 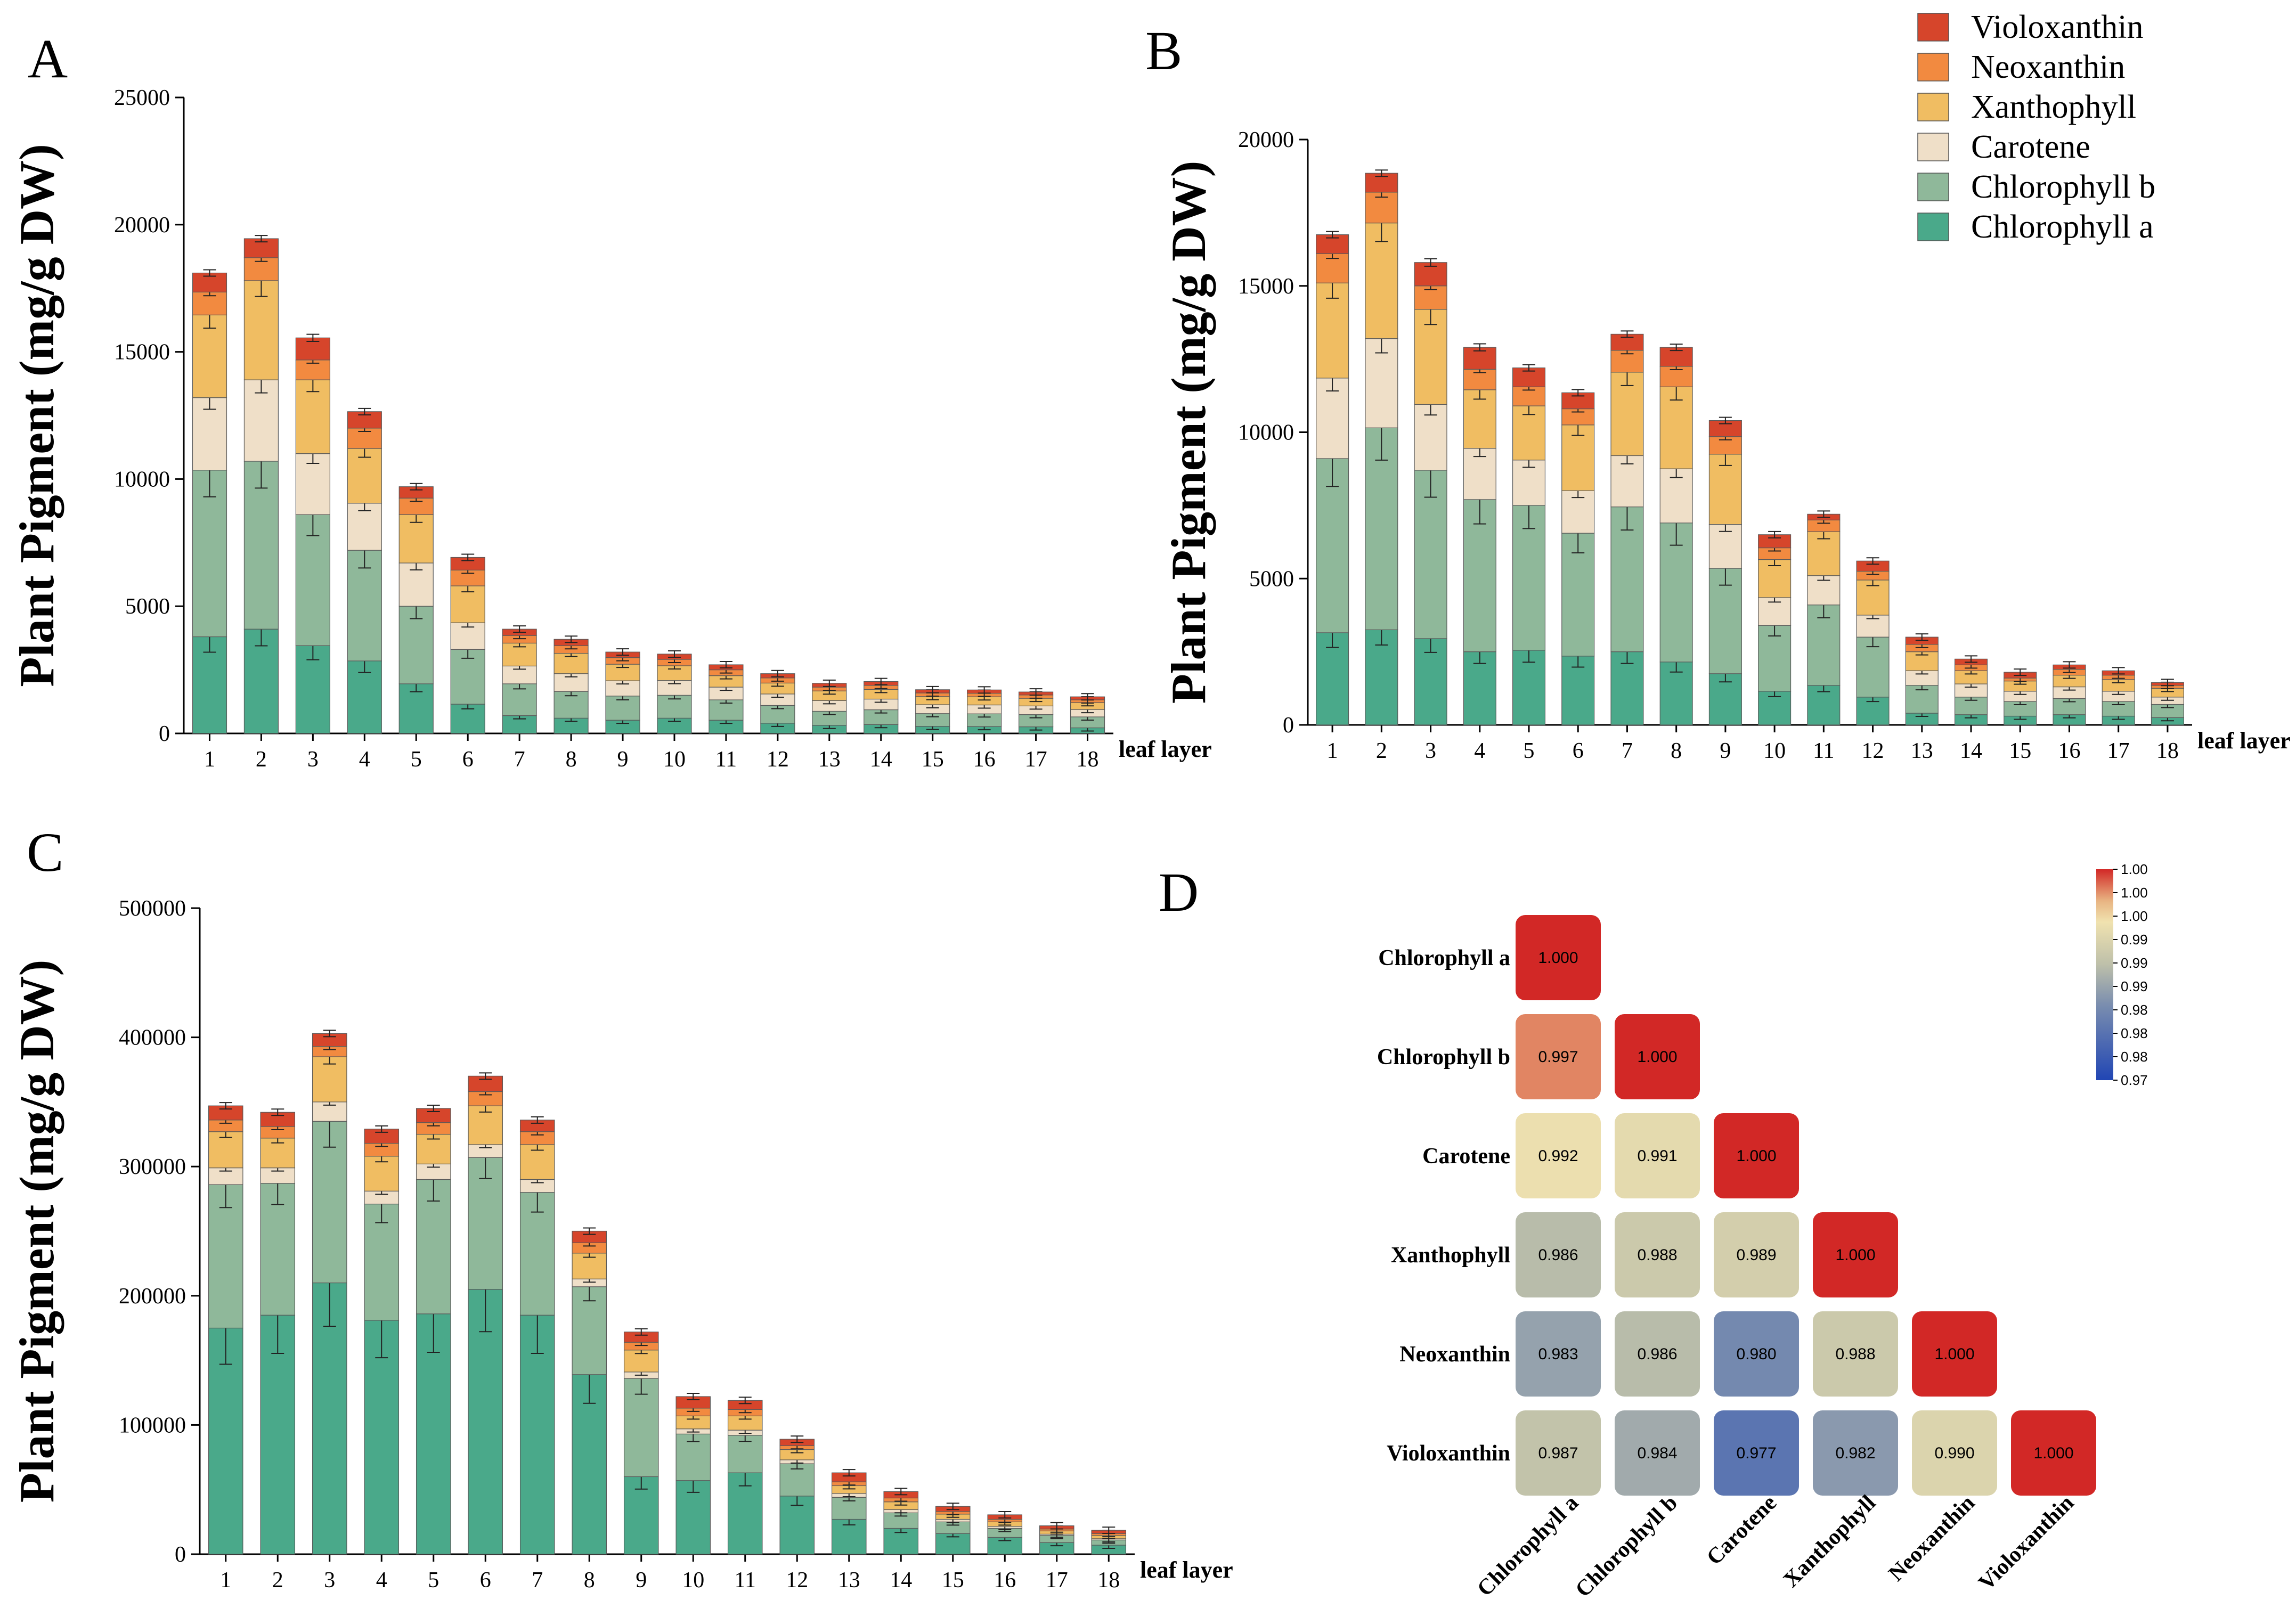 I want to click on panel-a-y-tick-label: 25000, so click(x=142, y=98).